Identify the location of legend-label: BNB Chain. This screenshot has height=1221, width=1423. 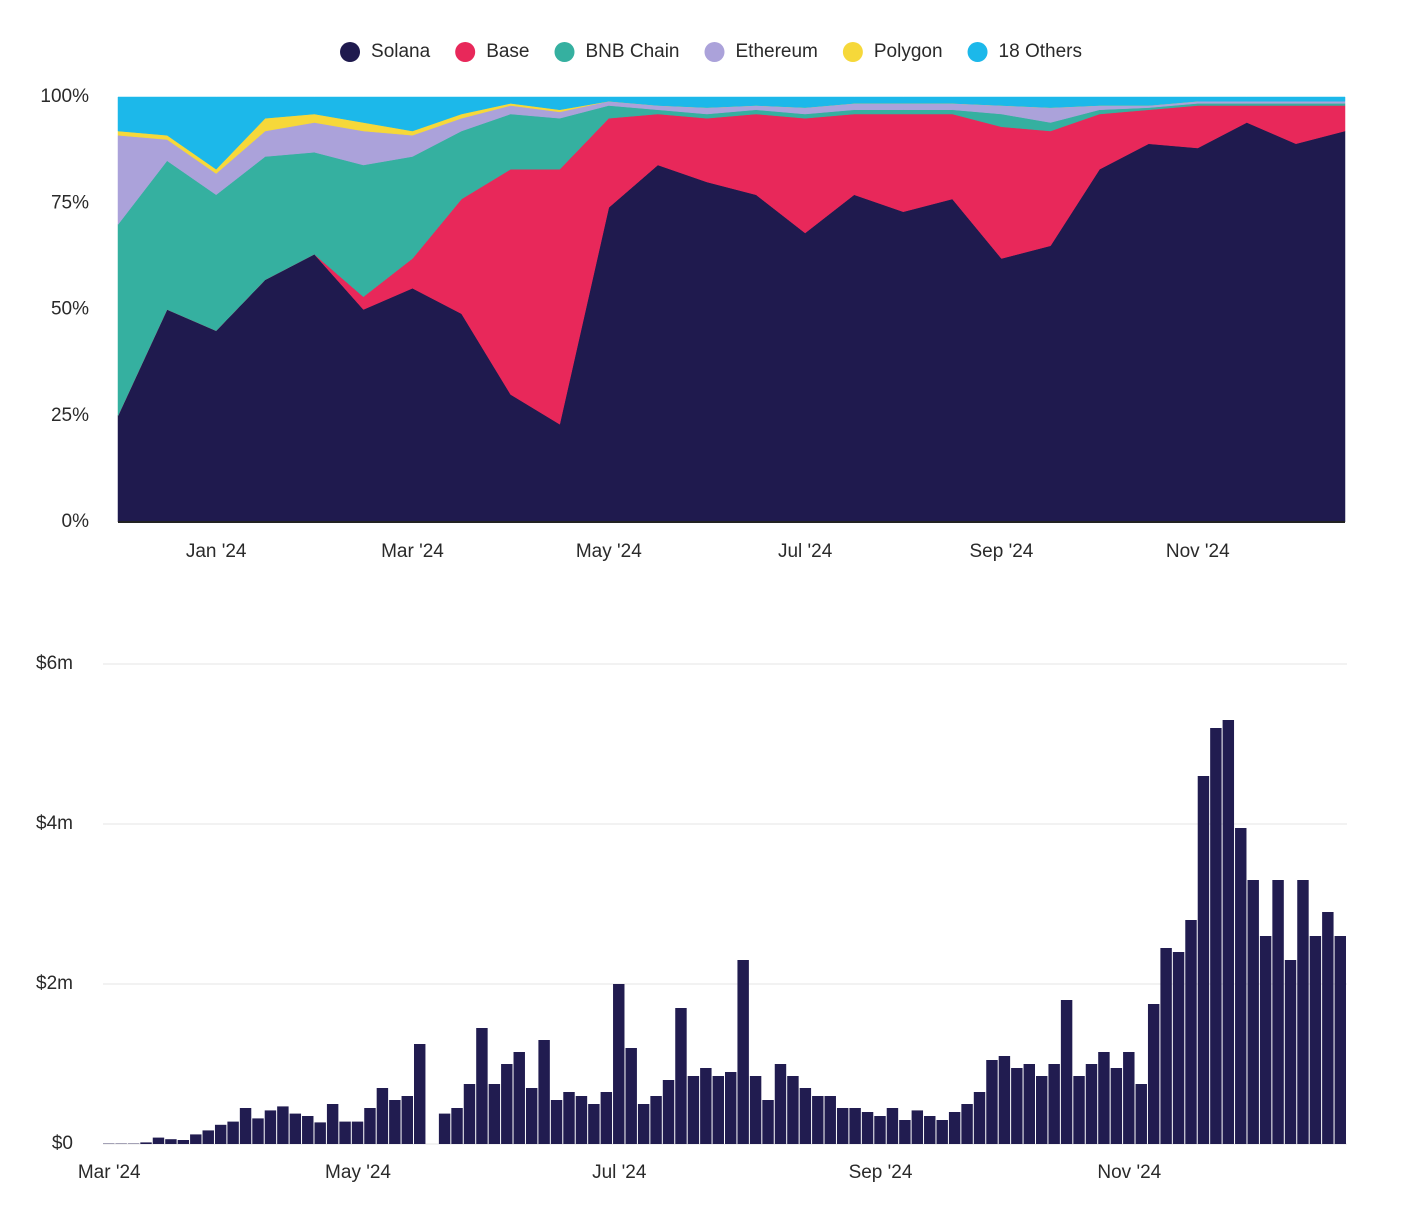
(633, 51).